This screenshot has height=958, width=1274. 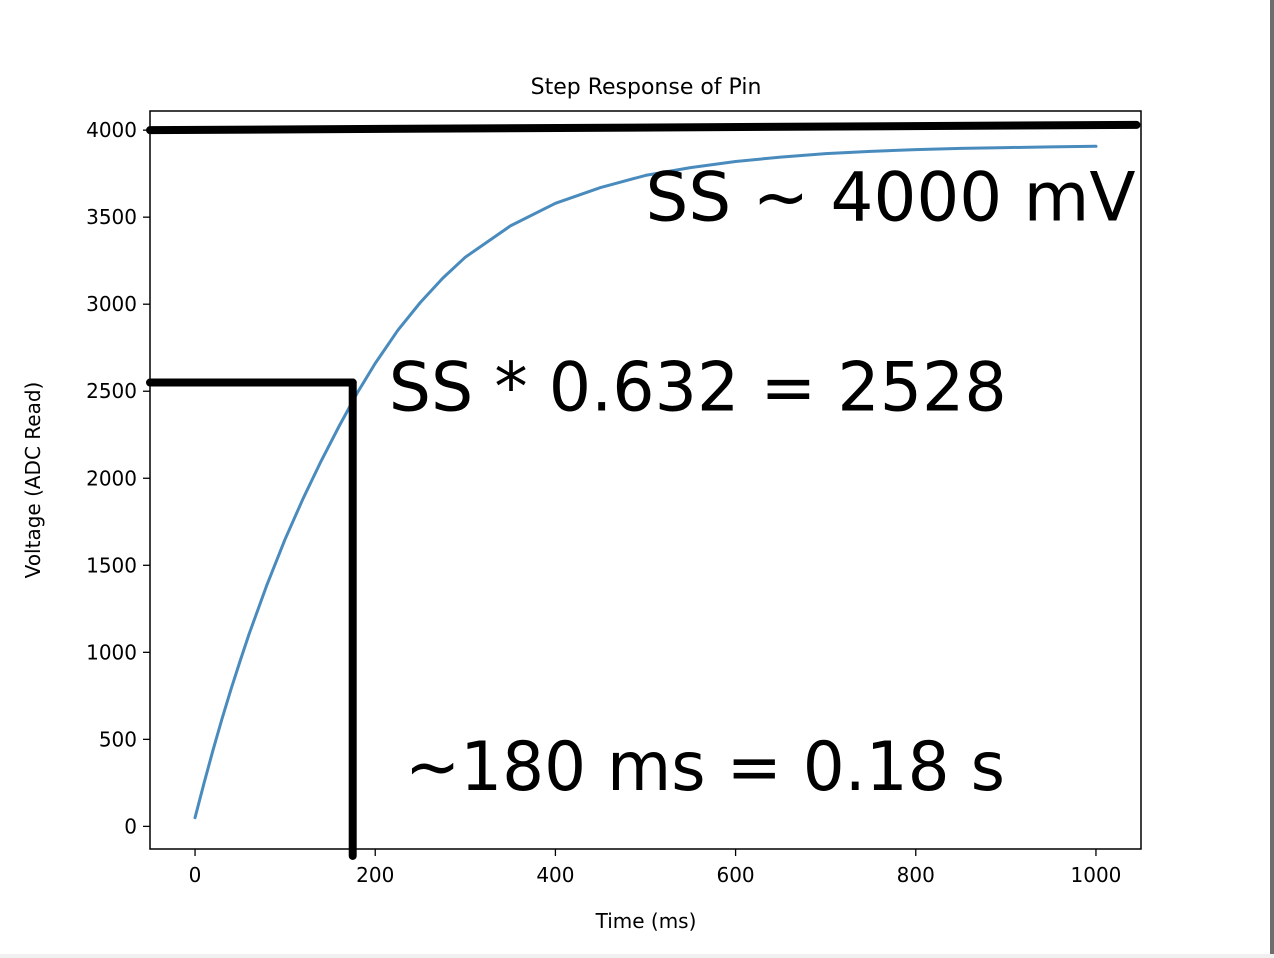 What do you see at coordinates (111, 652) in the screenshot?
I see `y-tick-label: 1000` at bounding box center [111, 652].